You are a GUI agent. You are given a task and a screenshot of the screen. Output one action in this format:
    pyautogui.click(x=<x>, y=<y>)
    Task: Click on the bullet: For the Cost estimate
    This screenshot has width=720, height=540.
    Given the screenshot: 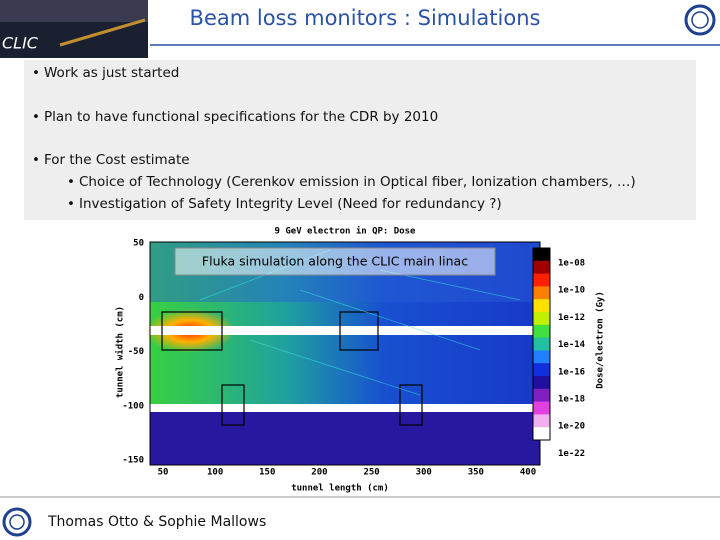 What is the action you would take?
    pyautogui.click(x=111, y=160)
    